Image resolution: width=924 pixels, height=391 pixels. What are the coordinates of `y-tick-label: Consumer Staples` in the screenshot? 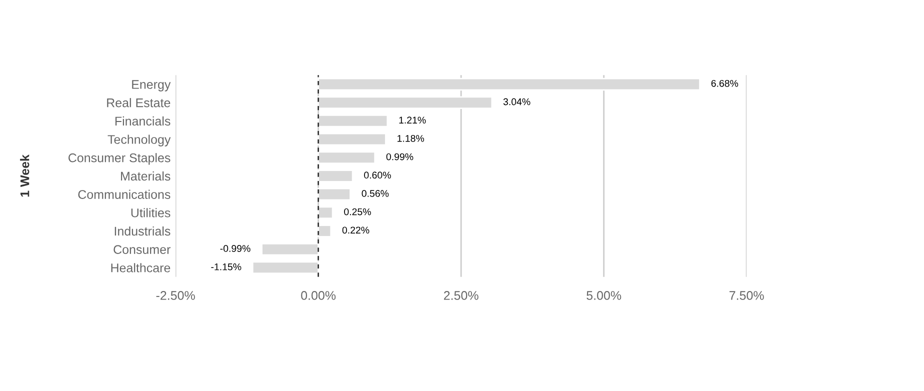 It's located at (119, 159).